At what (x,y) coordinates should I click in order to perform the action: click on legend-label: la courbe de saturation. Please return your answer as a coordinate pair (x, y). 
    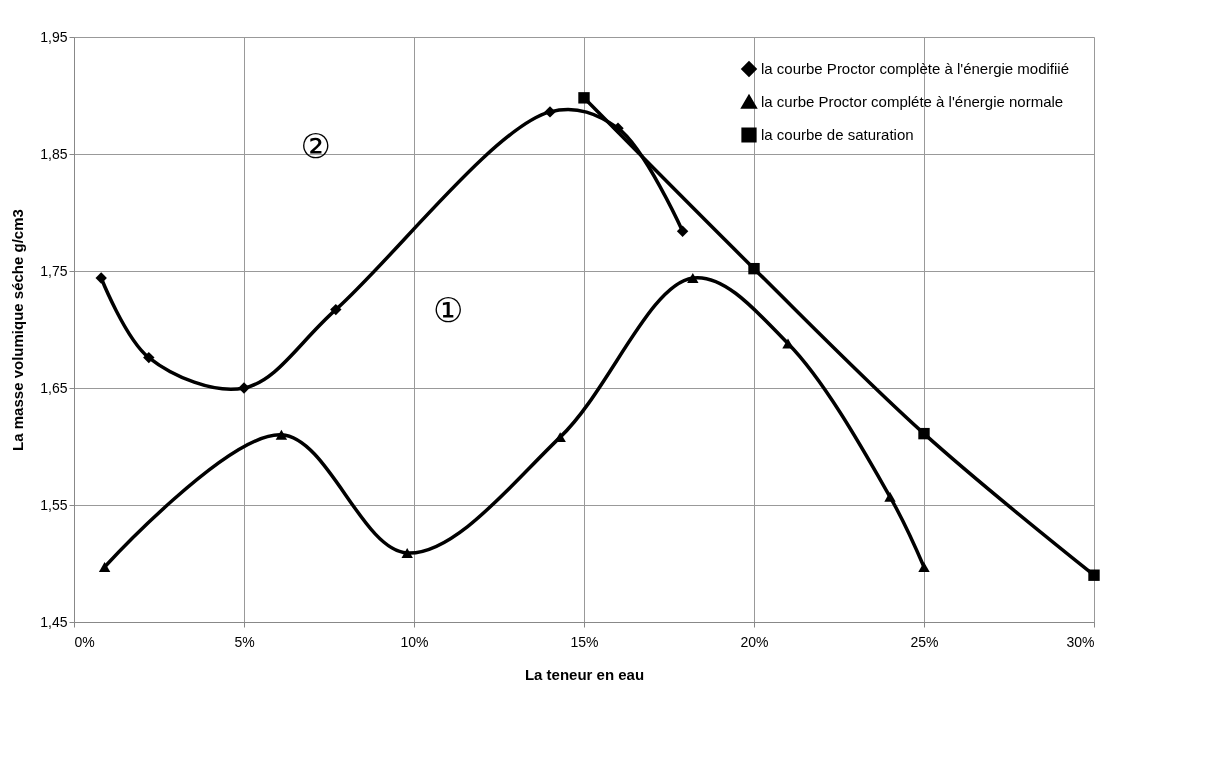
    Looking at the image, I should click on (837, 134).